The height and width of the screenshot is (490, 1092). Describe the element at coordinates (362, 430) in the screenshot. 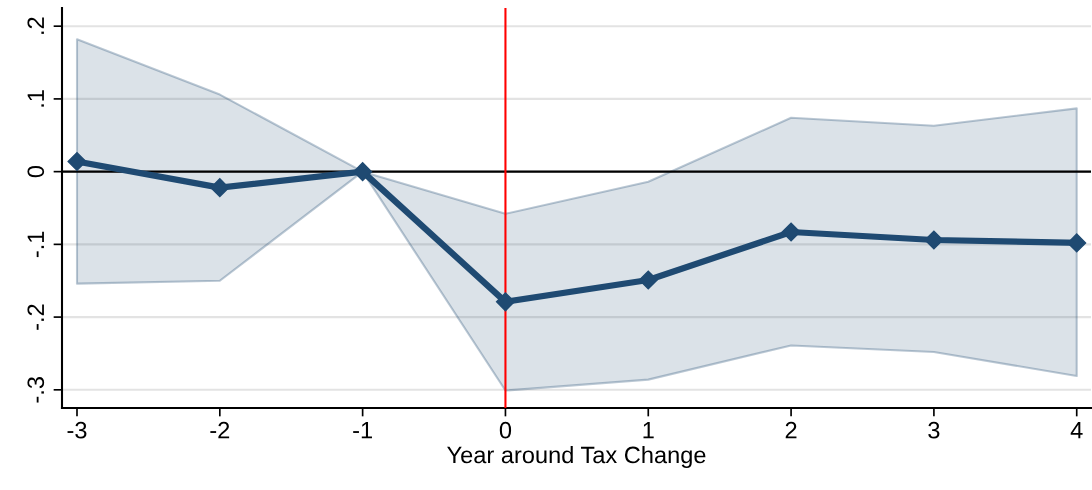

I see `x-tick-label: -1` at that location.